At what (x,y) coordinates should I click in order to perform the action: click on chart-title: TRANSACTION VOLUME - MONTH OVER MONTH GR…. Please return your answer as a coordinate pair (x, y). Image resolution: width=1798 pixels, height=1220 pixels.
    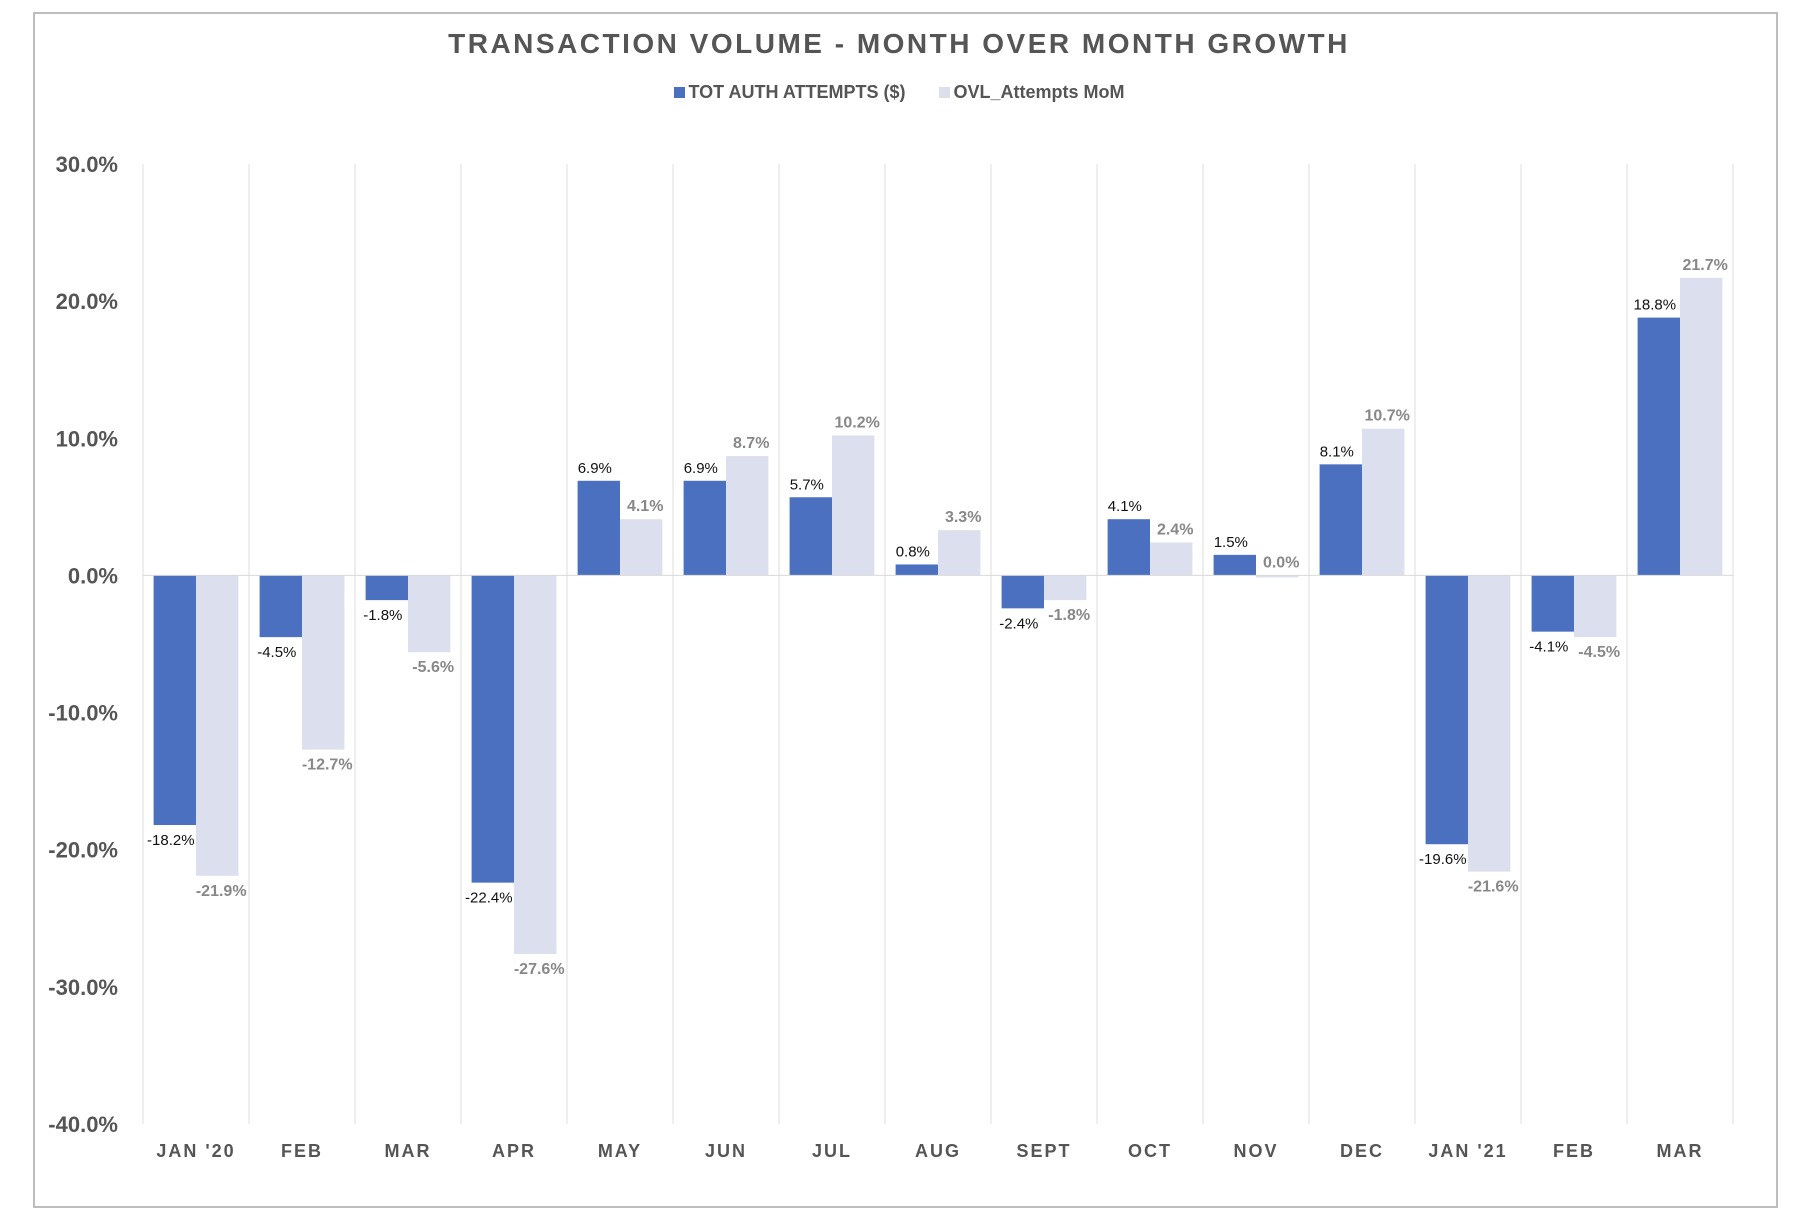
    Looking at the image, I should click on (899, 43).